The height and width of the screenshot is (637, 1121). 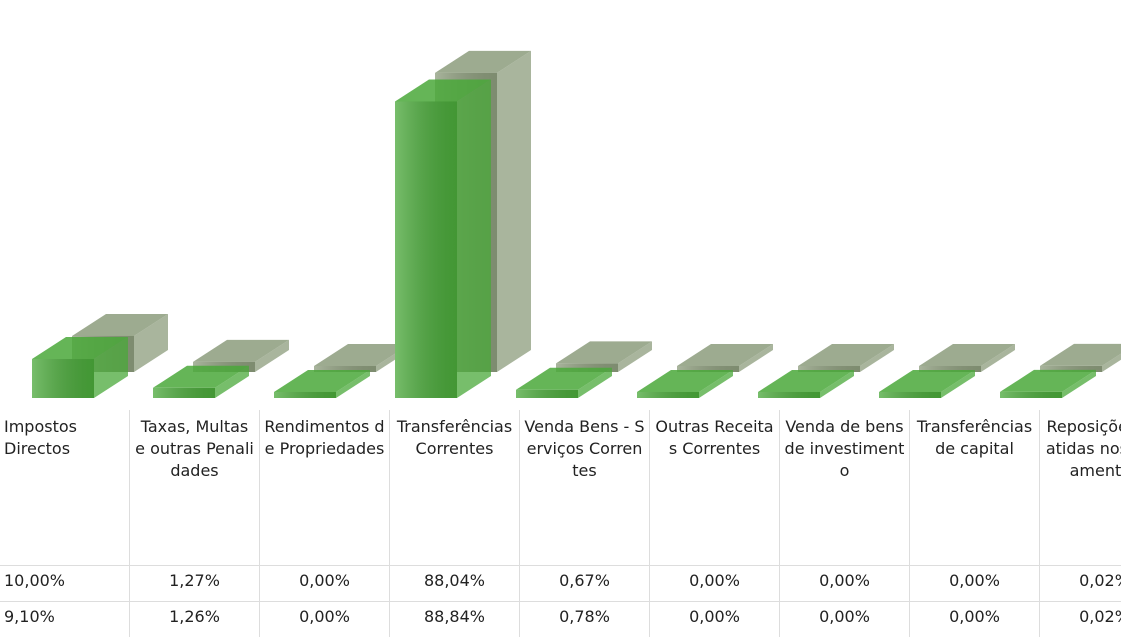 What do you see at coordinates (65, 619) in the screenshot?
I see `cell: 9,10%` at bounding box center [65, 619].